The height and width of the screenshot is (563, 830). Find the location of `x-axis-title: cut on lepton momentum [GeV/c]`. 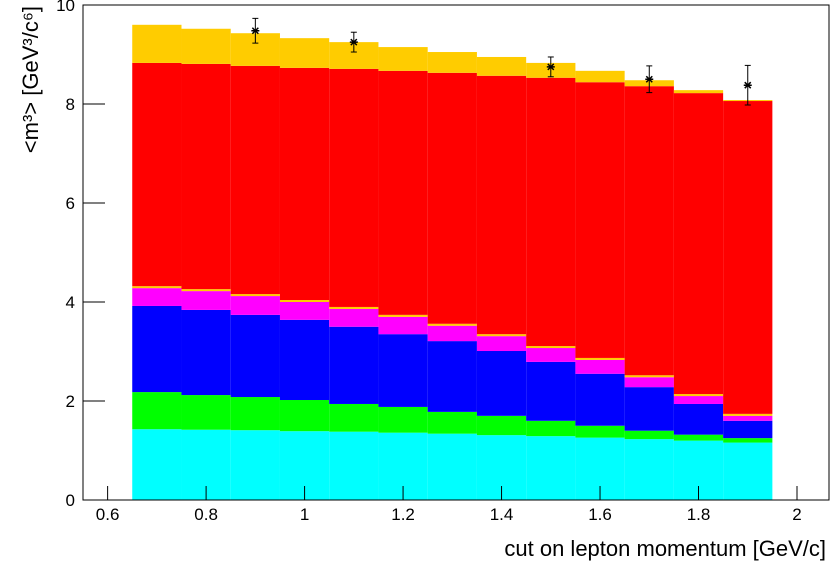

x-axis-title: cut on lepton momentum [GeV/c] is located at coordinates (665, 548).